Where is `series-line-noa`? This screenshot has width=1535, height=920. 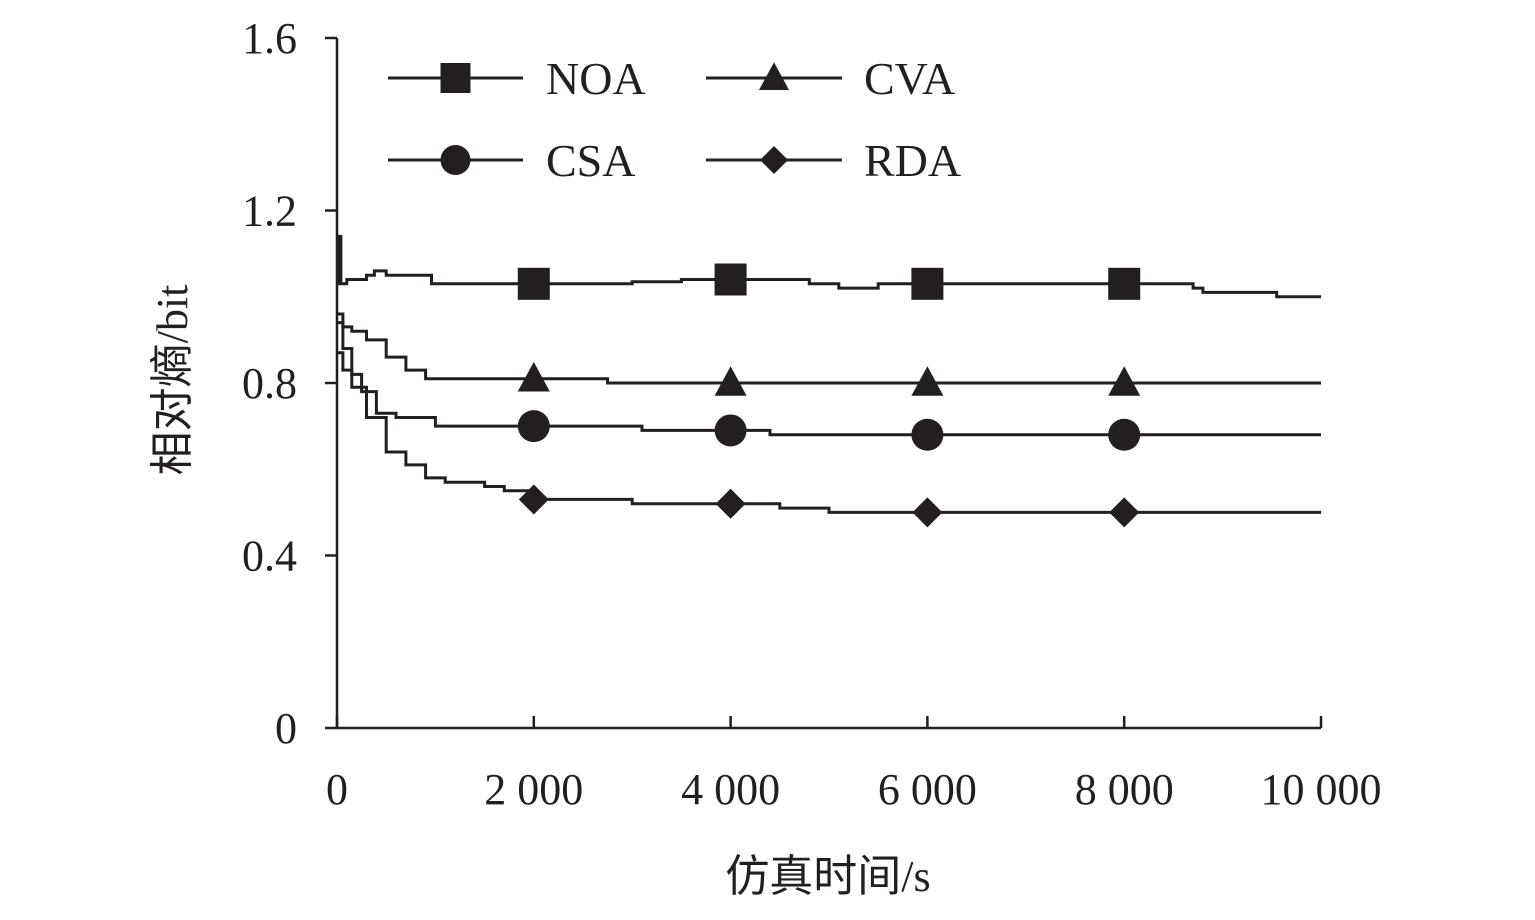
series-line-noa is located at coordinates (829, 266).